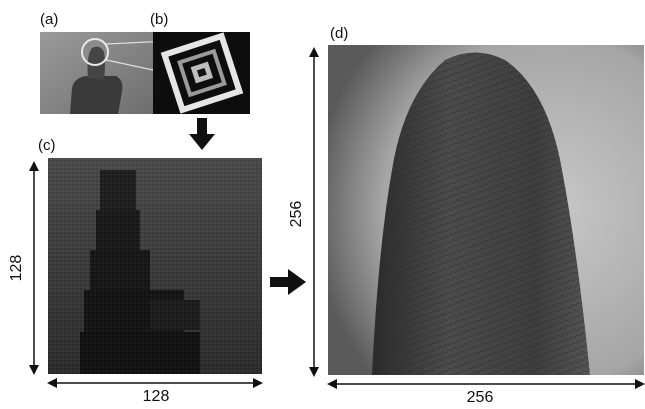 Image resolution: width=645 pixels, height=409 pixels. Describe the element at coordinates (288, 282) in the screenshot. I see `right-arrow` at that location.